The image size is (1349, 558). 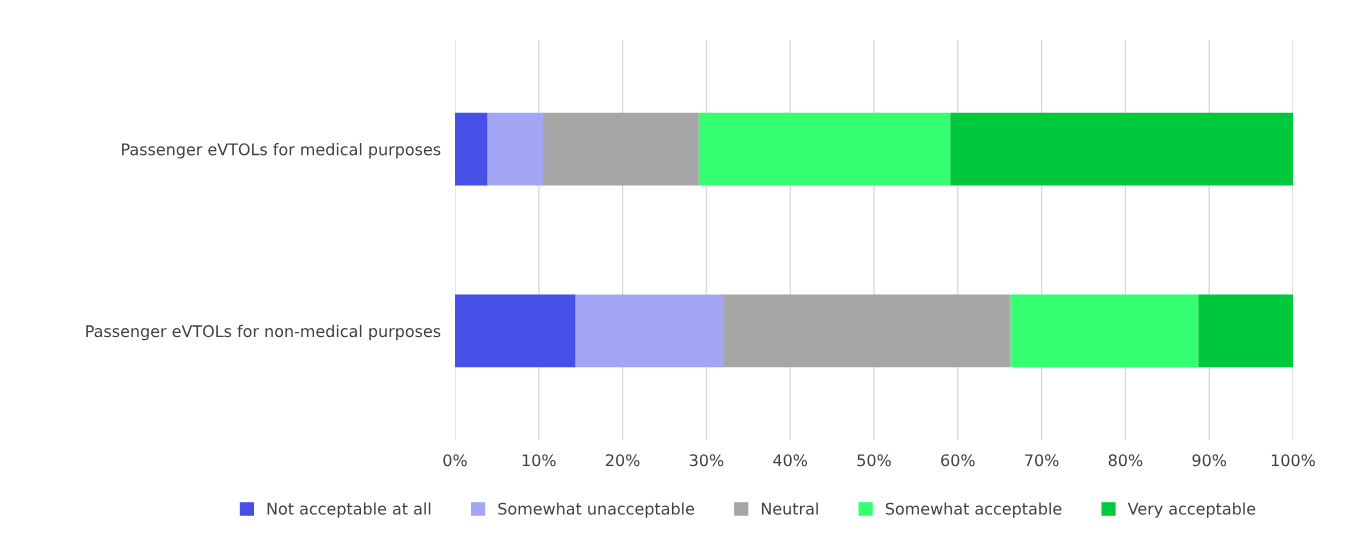 What do you see at coordinates (874, 460) in the screenshot?
I see `x-tick-label: 50%` at bounding box center [874, 460].